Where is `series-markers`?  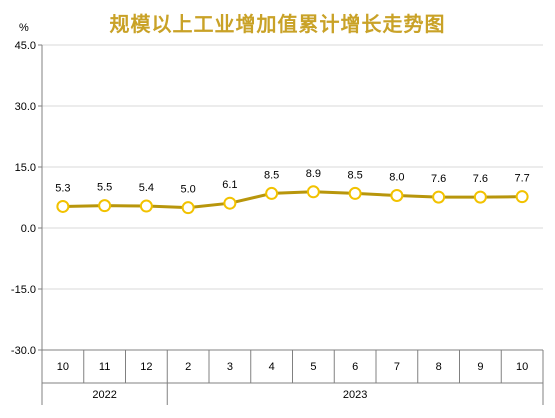 series-markers is located at coordinates (292, 200).